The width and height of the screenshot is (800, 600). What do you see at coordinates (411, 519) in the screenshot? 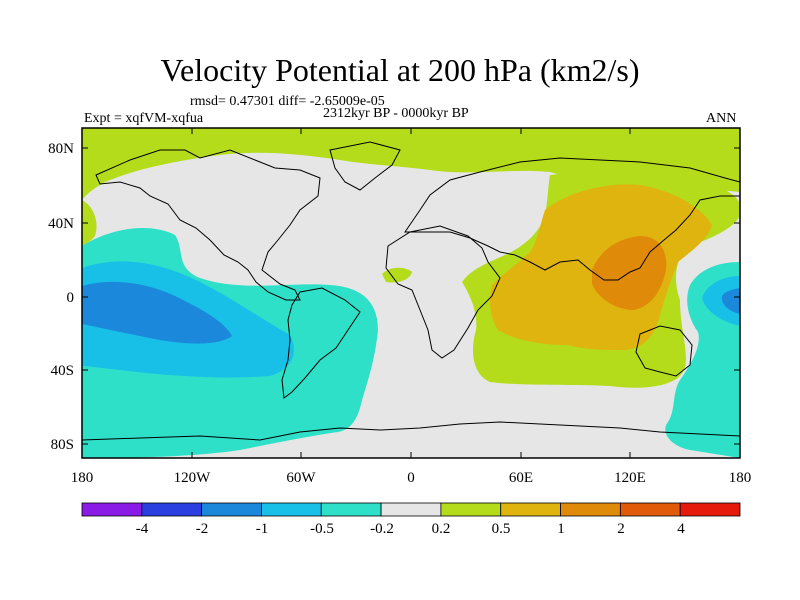
I see `colorbar: -4 -2 -1 -0.5 -0.2 0.2 0.5 1 2 4` at bounding box center [411, 519].